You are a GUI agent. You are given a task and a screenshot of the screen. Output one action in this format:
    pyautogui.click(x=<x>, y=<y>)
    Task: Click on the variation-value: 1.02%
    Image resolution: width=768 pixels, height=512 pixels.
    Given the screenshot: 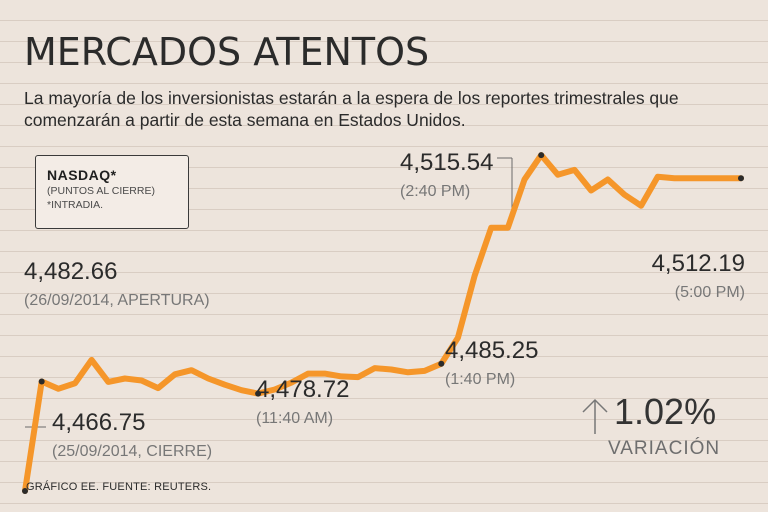 What is the action you would take?
    pyautogui.click(x=665, y=411)
    